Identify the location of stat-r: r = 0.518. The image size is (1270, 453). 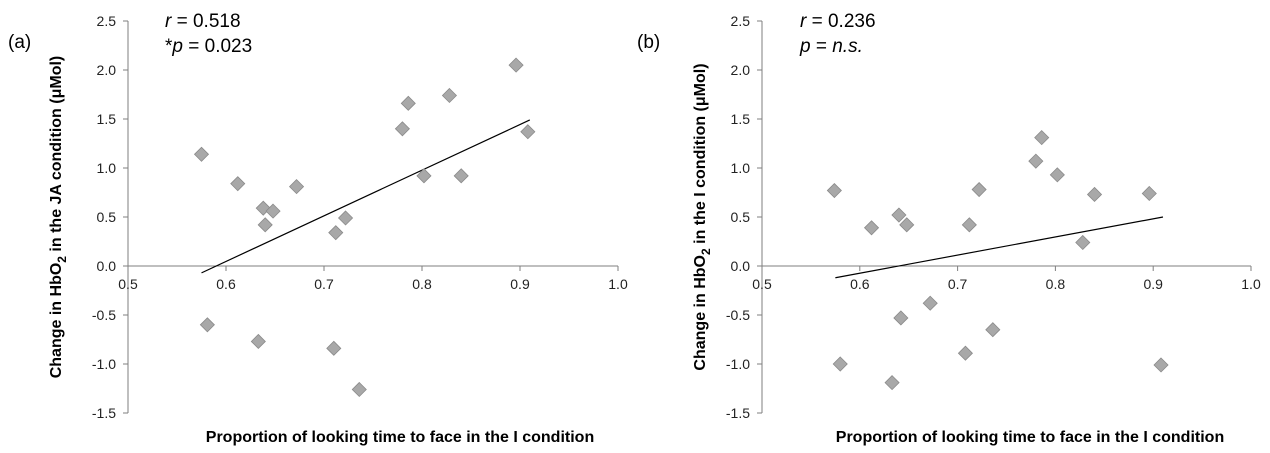
(203, 21).